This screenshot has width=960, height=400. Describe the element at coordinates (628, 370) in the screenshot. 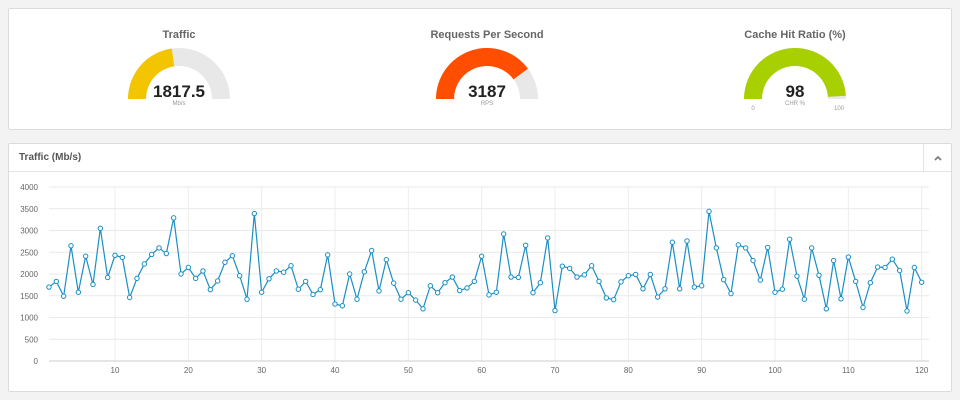

I see `x-tick-label: 80` at that location.